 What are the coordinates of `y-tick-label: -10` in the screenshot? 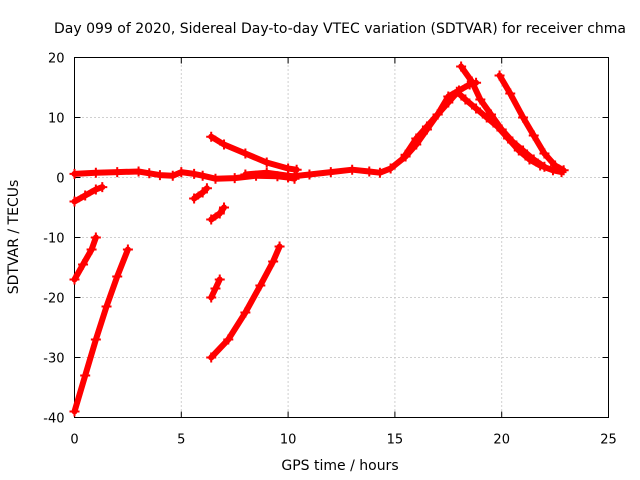 It's located at (53, 239).